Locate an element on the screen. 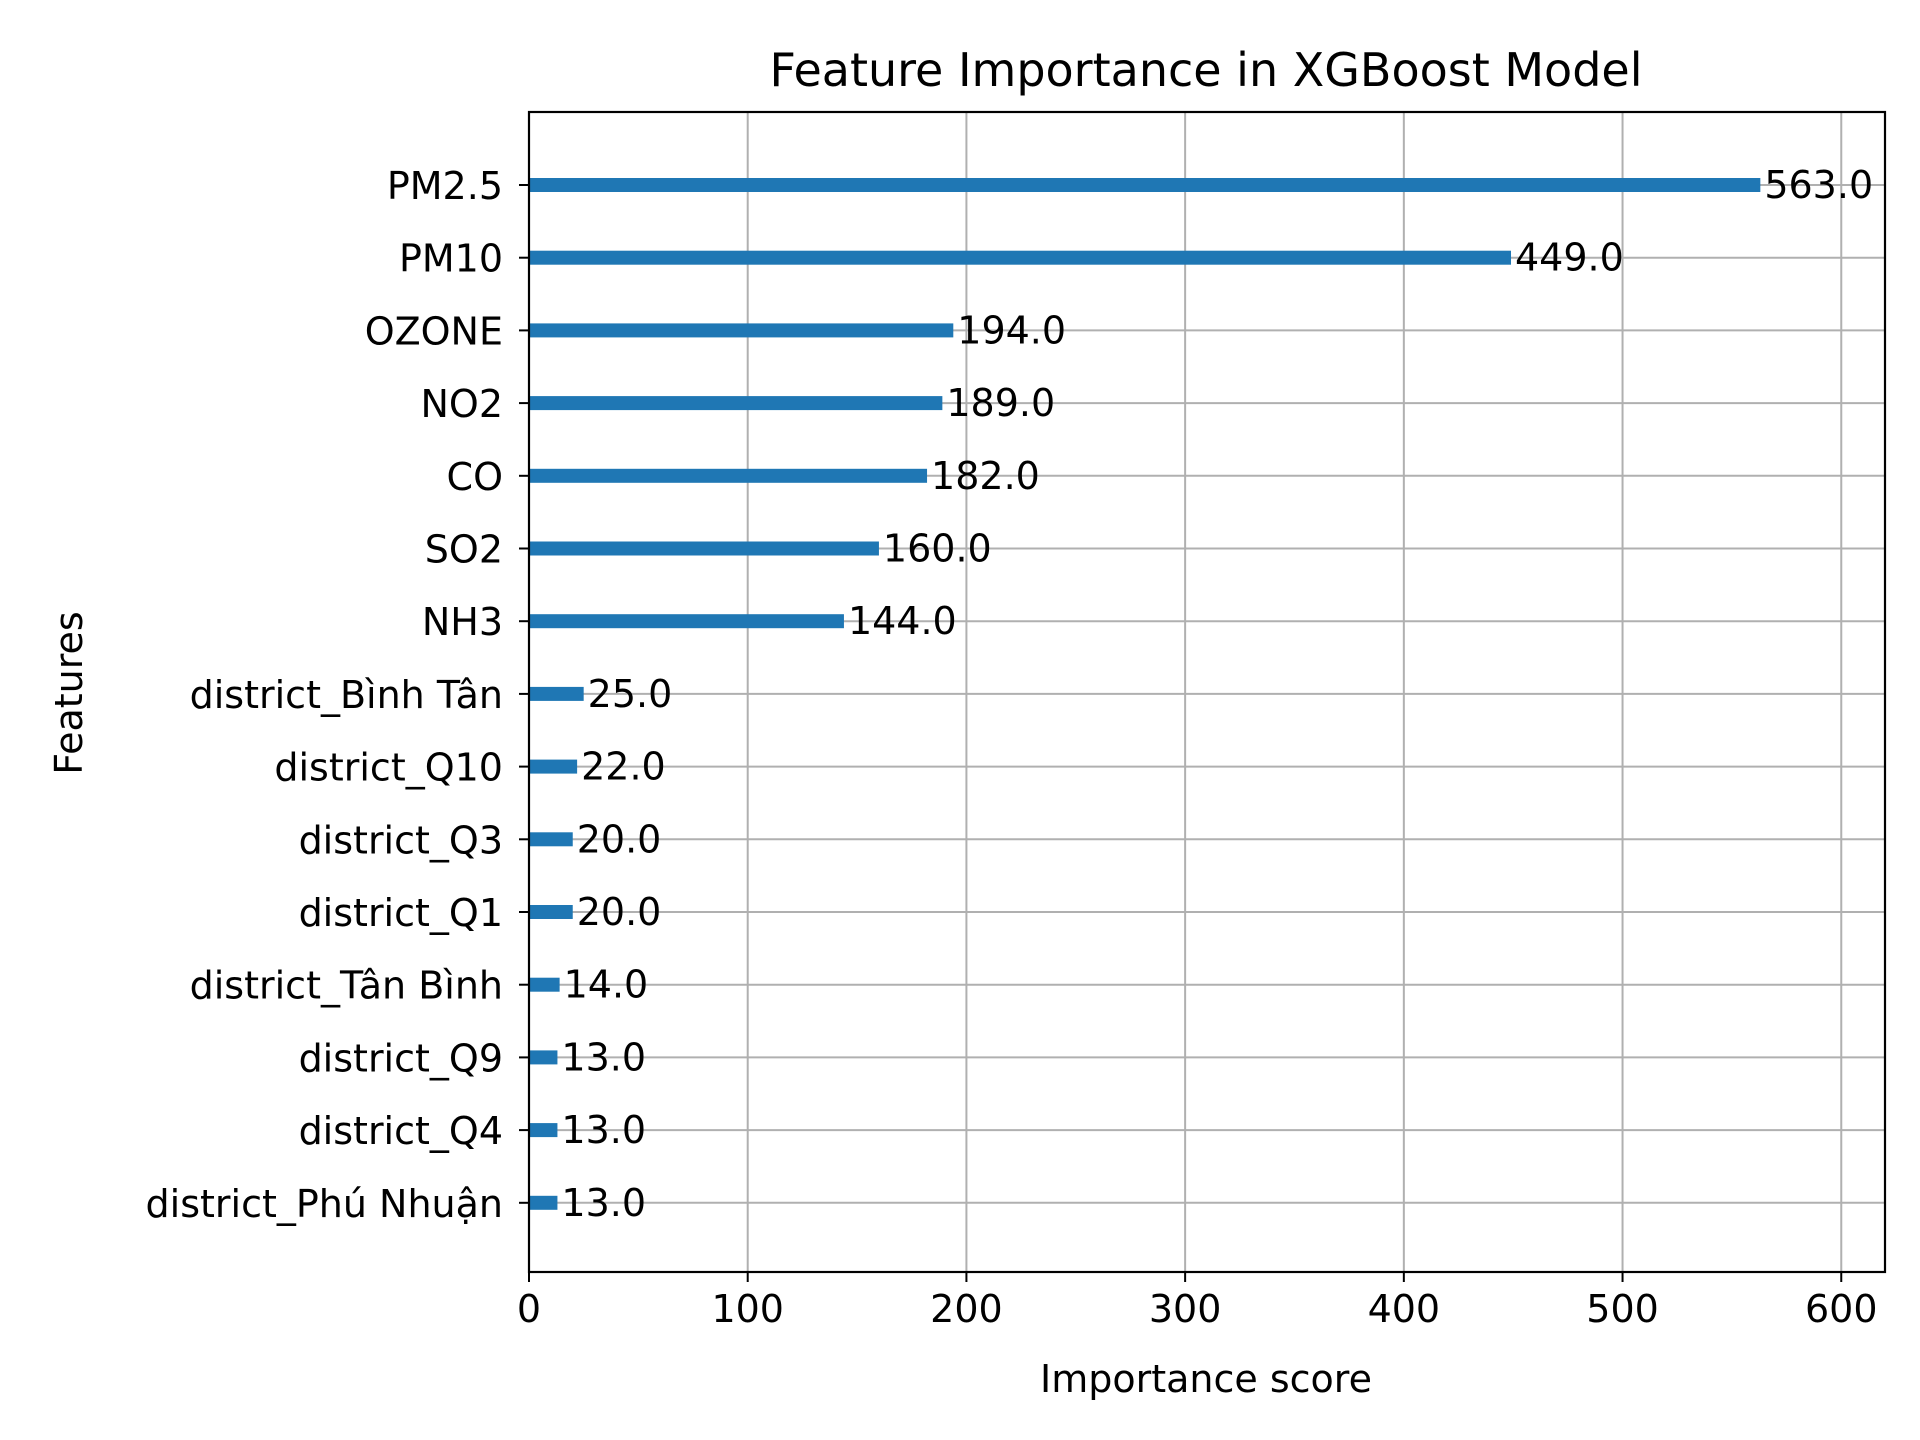 This screenshot has width=1920, height=1440. y-tick-label: PM10 is located at coordinates (451, 259).